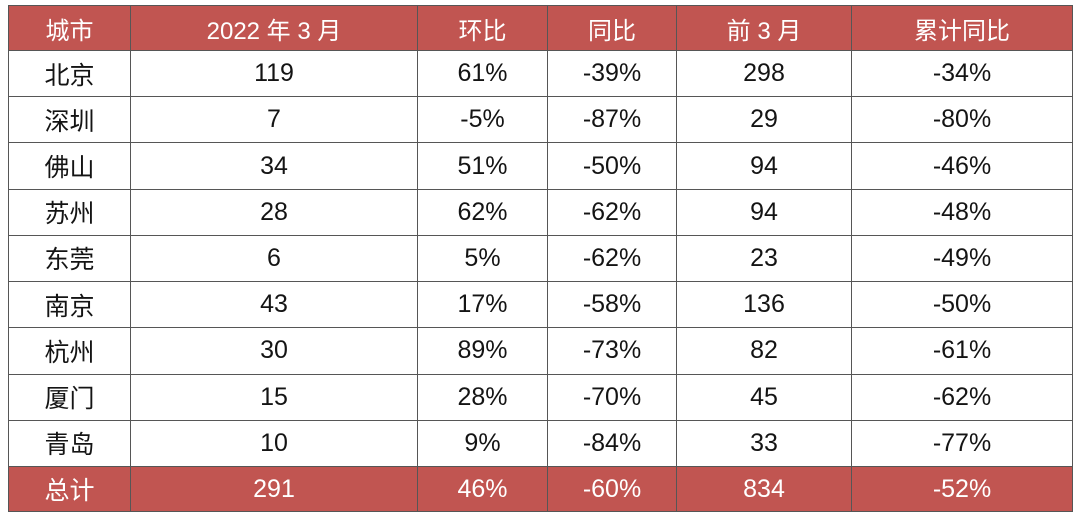 This screenshot has height=516, width=1080. I want to click on mom-cell: 51%, so click(482, 166).